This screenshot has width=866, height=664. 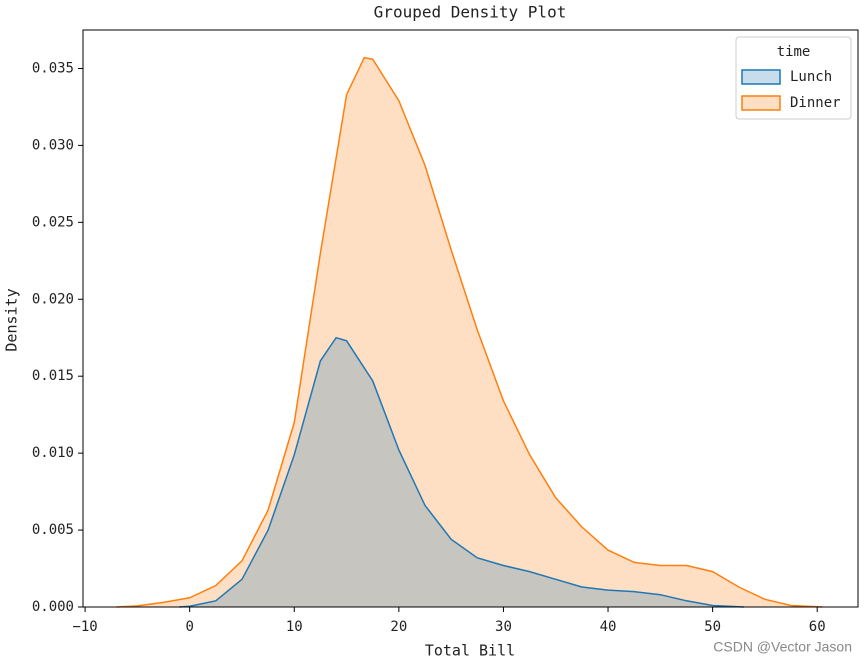 What do you see at coordinates (53, 299) in the screenshot?
I see `y-tick-label: 0.020` at bounding box center [53, 299].